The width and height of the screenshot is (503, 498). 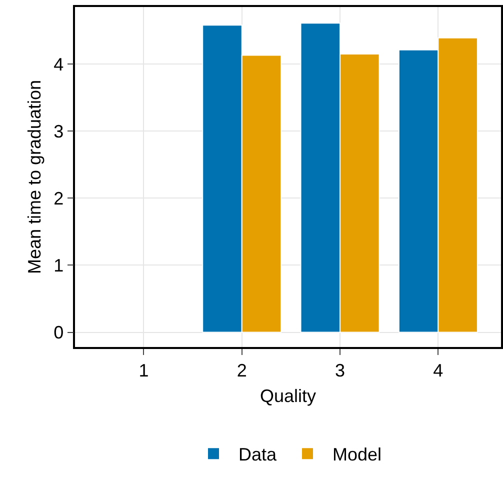 I want to click on y-tick-label: 0, so click(x=59, y=332).